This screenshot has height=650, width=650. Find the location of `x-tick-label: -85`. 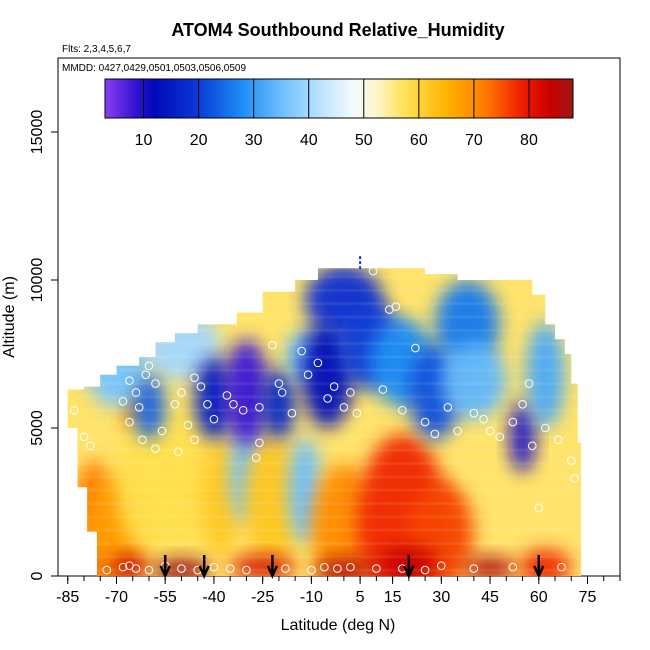

x-tick-label: -85 is located at coordinates (67, 597).